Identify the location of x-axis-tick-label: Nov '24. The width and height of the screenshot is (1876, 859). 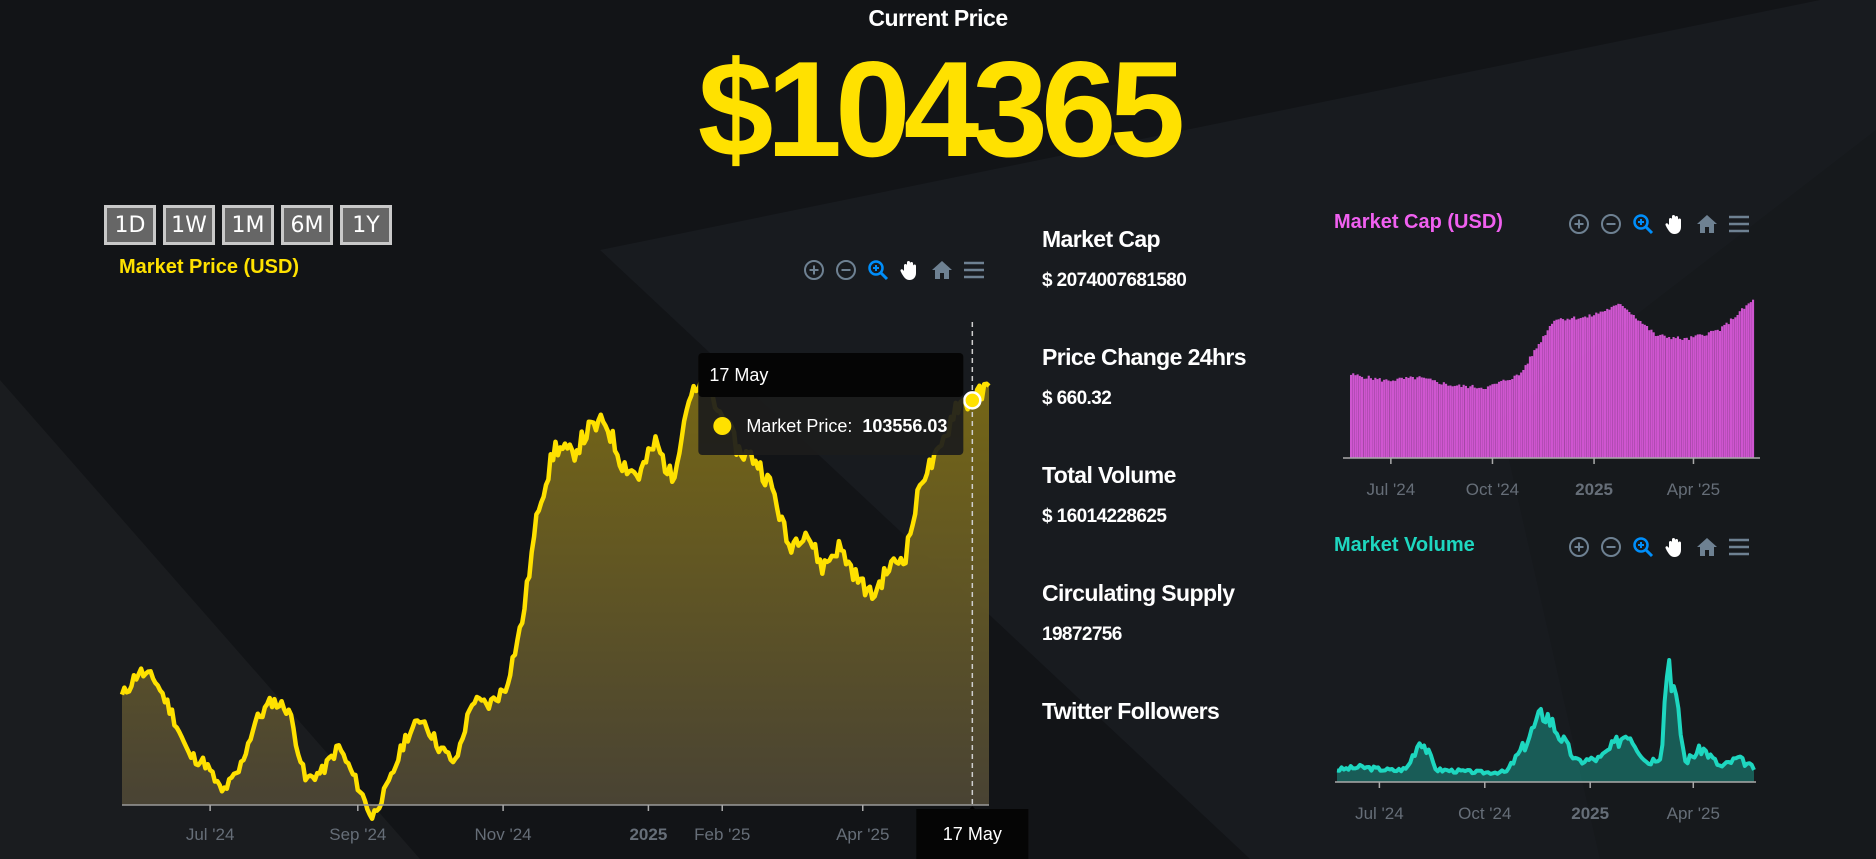
(503, 834).